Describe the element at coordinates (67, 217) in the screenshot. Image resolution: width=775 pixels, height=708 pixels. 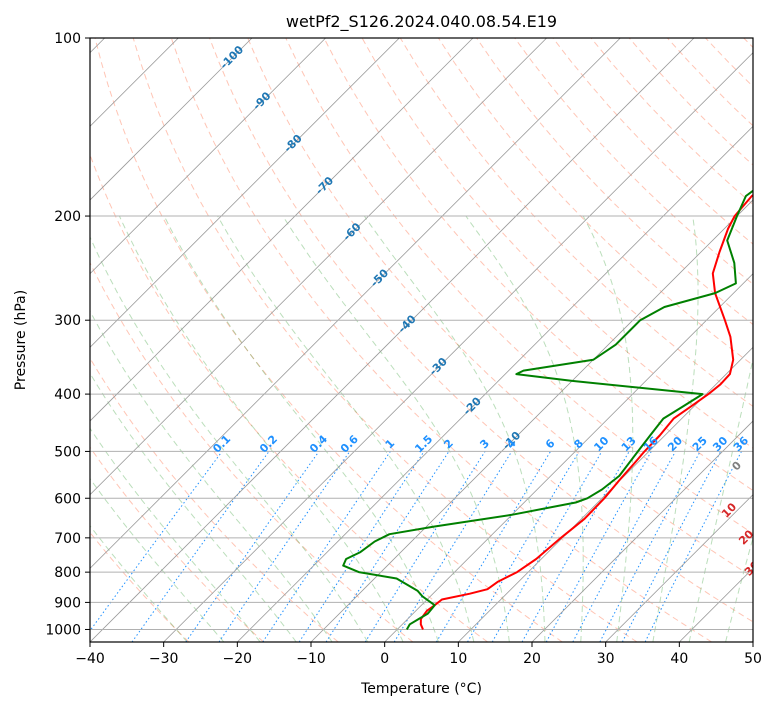
I see `y-tick-label: 200` at that location.